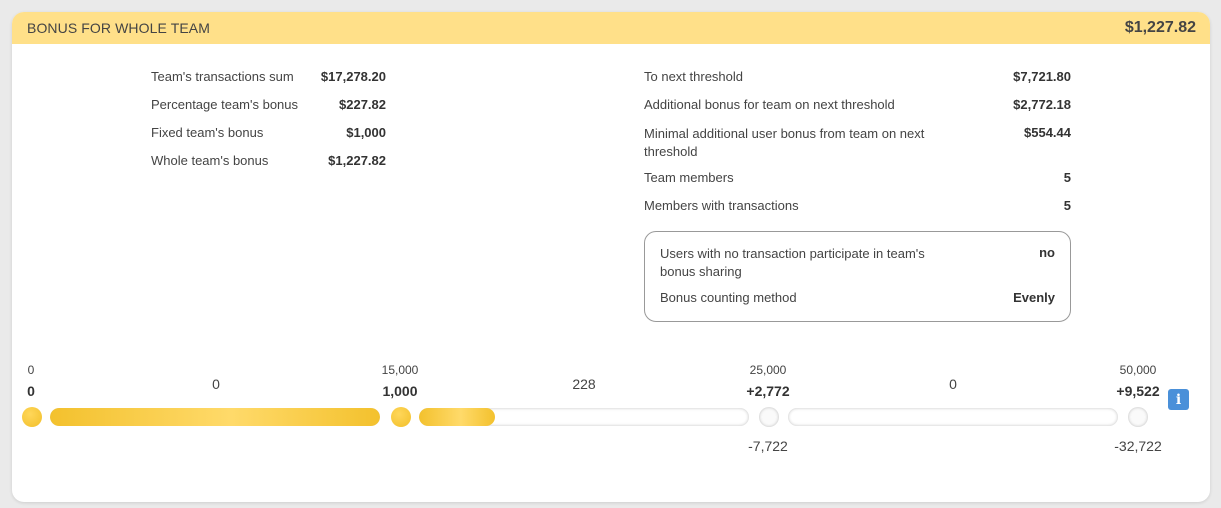 Image resolution: width=1221 pixels, height=508 pixels. I want to click on threshold-remaining: -7,722, so click(768, 446).